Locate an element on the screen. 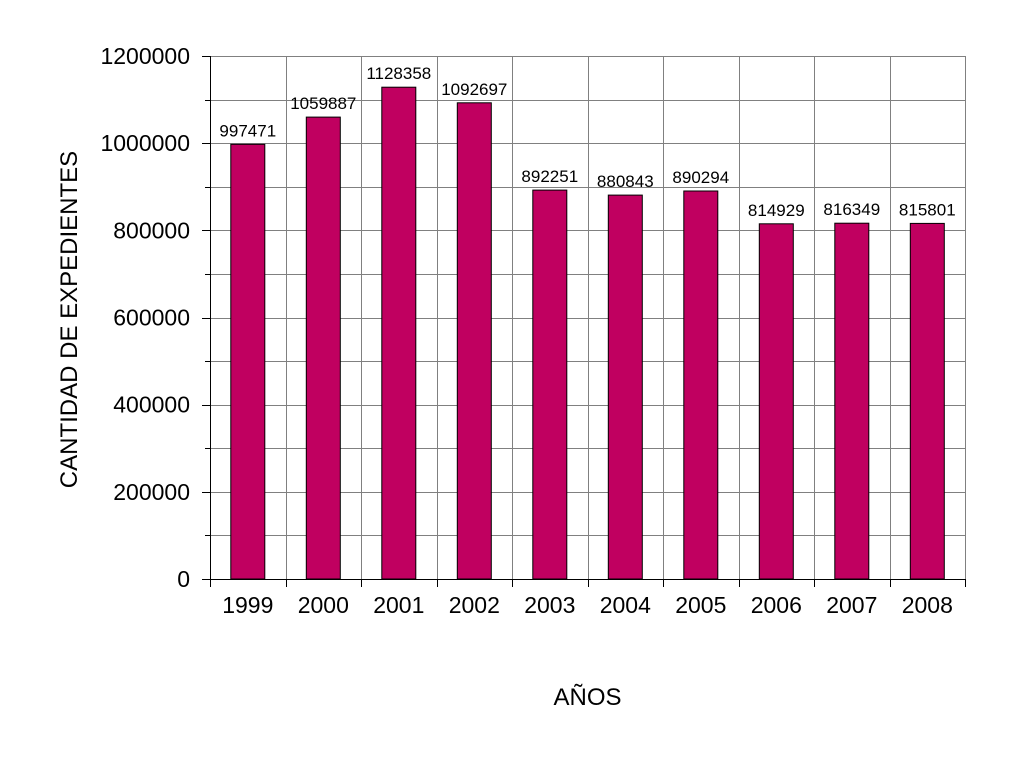 The height and width of the screenshot is (768, 1024). bar-2007 is located at coordinates (852, 401).